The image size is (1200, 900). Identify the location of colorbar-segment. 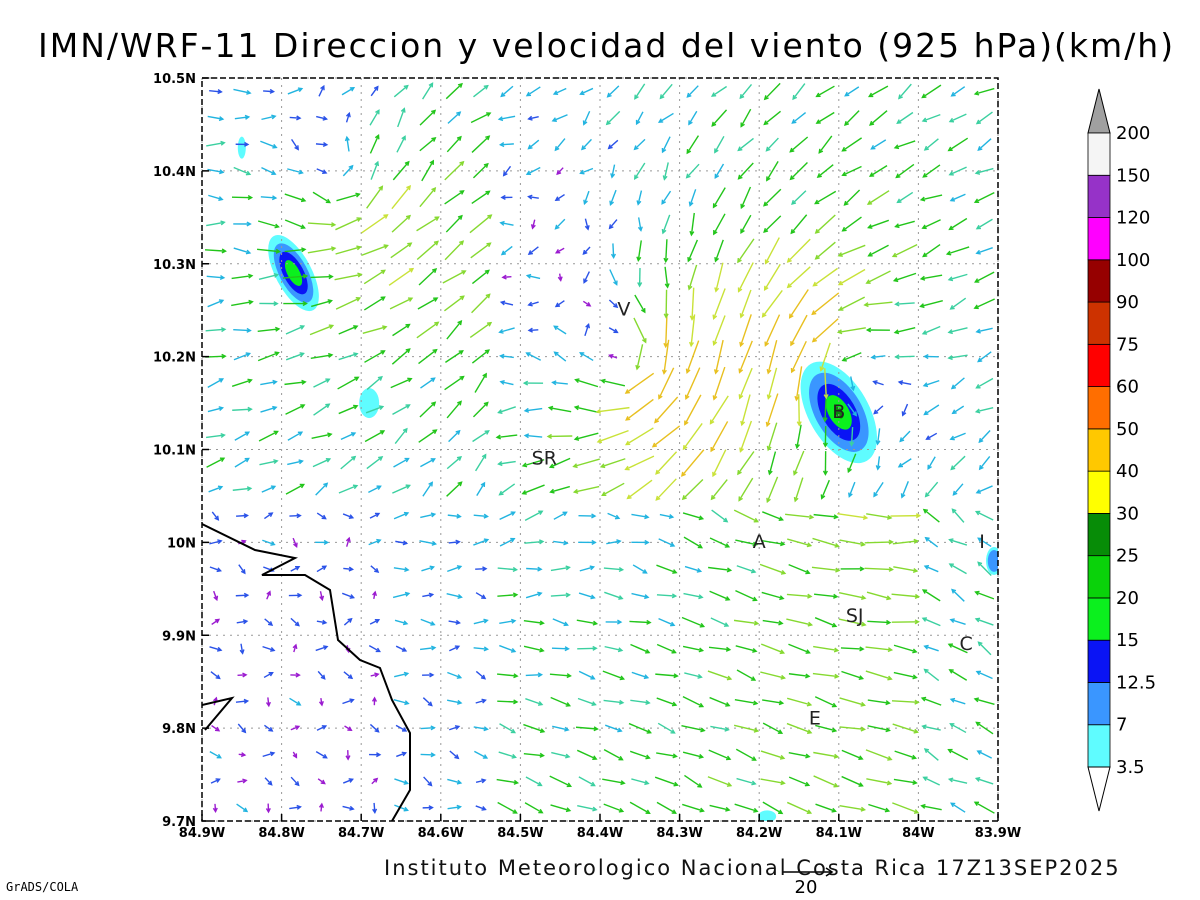
(1099, 323).